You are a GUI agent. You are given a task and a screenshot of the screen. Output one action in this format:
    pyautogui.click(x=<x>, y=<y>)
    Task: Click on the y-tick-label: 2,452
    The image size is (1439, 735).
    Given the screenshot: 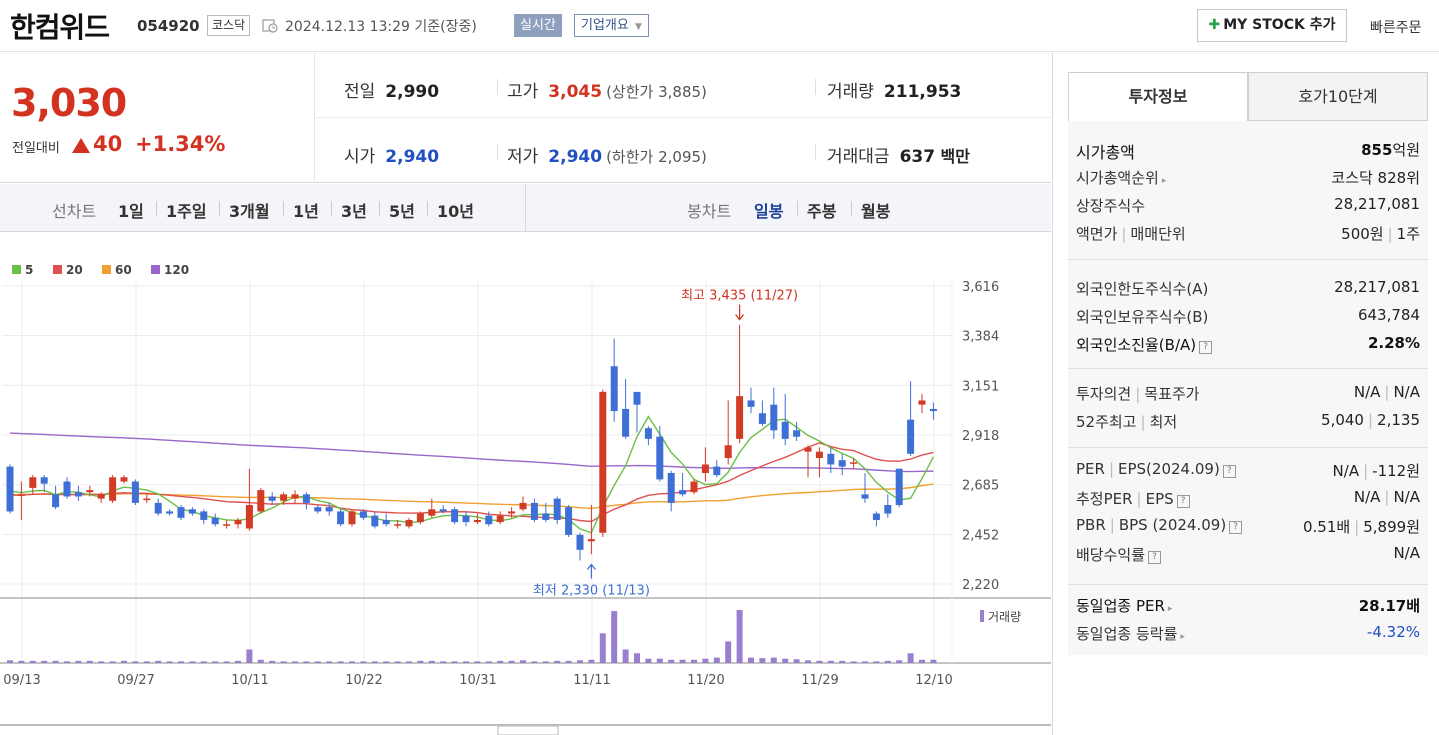 What is the action you would take?
    pyautogui.click(x=980, y=535)
    